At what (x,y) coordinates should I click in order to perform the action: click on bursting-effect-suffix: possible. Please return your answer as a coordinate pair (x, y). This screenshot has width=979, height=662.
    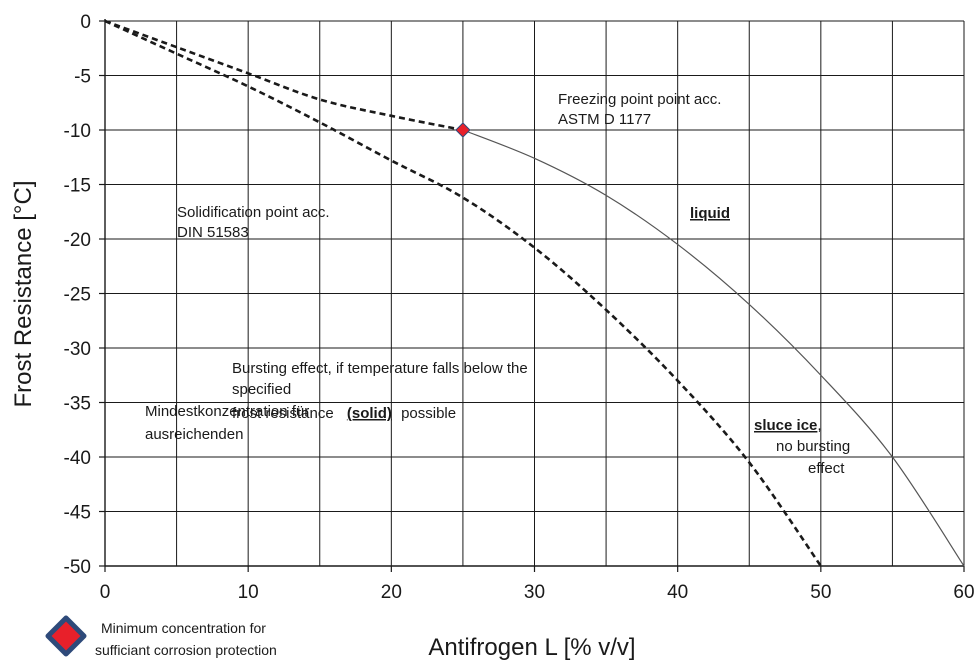
    Looking at the image, I should click on (428, 413).